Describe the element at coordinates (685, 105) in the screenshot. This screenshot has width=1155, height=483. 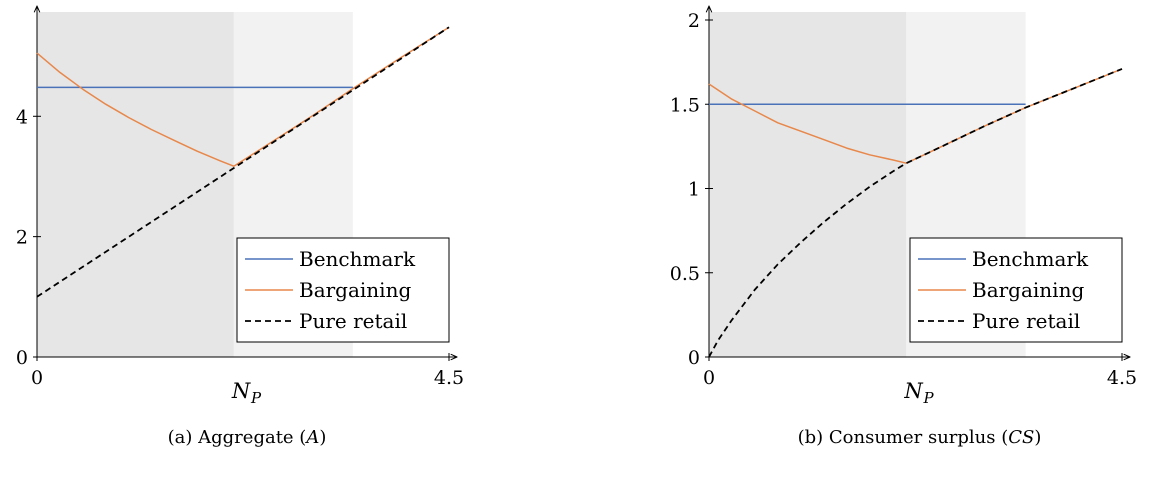
I see `y-tick-label: 1.5` at that location.